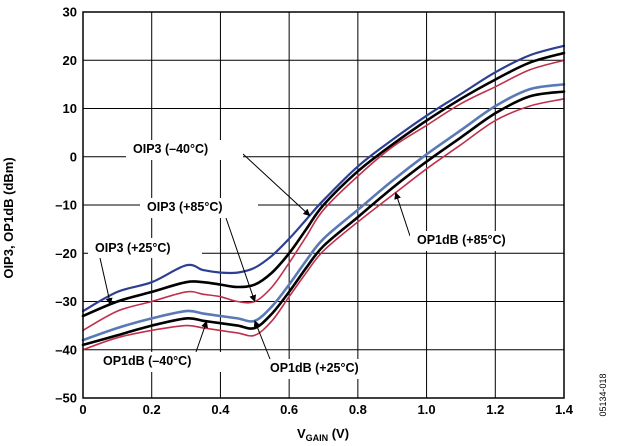  I want to click on annotation-label: OIP3 (+85°C), so click(185, 207).